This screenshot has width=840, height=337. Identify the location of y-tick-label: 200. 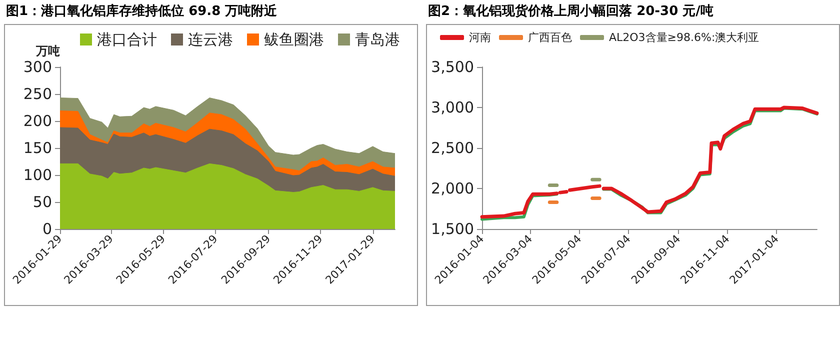
(37, 121).